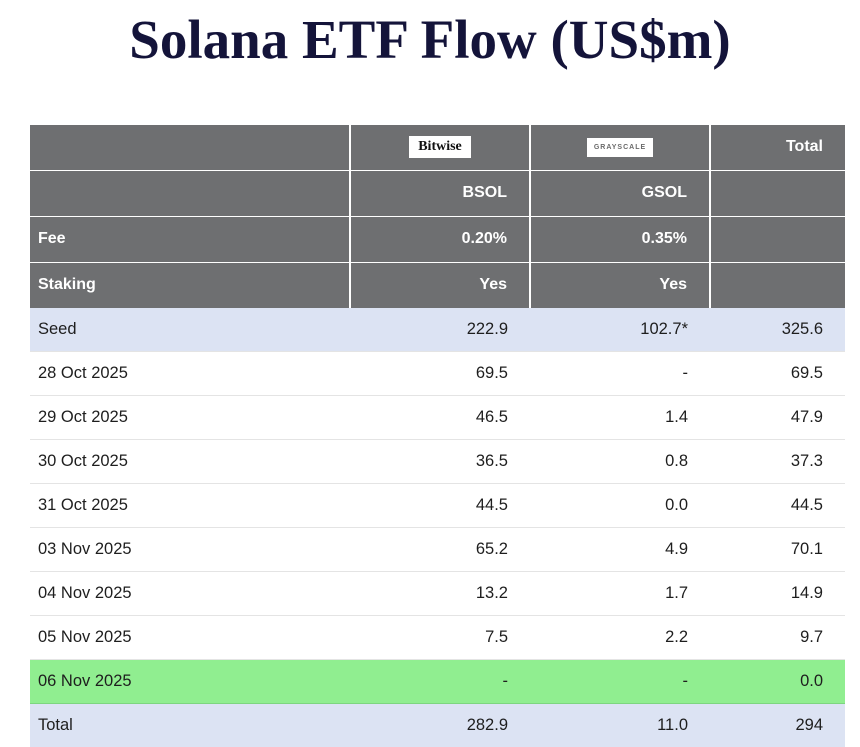 The height and width of the screenshot is (747, 860). I want to click on bsol-ticker: BSOL, so click(439, 193).